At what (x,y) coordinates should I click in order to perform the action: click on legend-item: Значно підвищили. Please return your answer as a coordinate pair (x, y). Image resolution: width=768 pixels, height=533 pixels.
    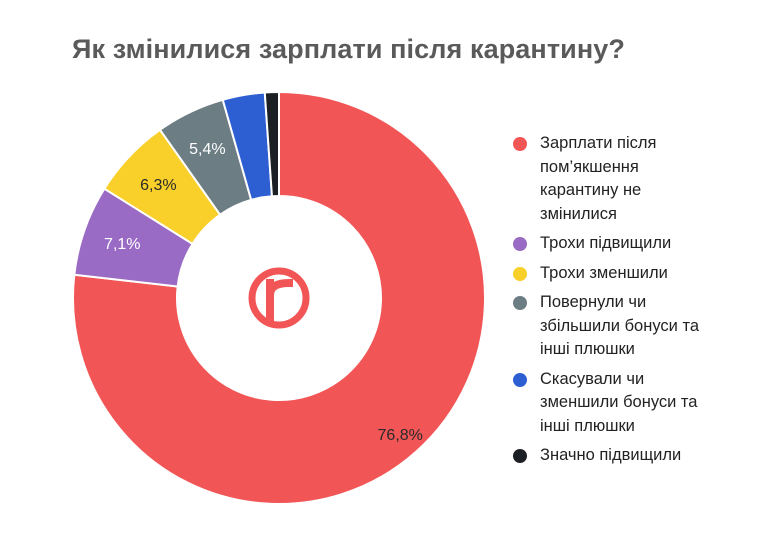
    Looking at the image, I should click on (638, 456).